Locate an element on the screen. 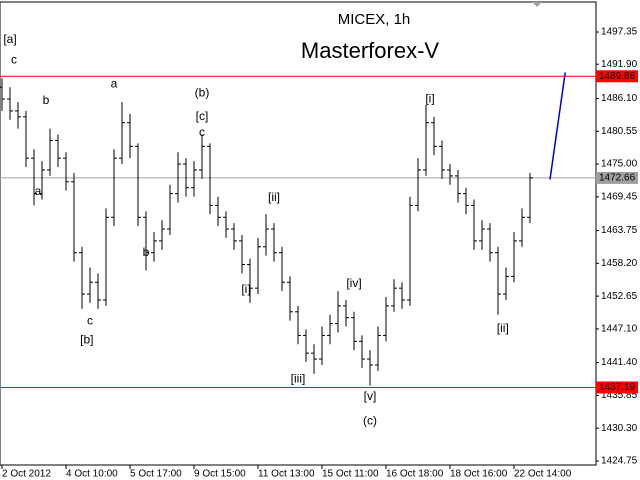  y-tick-label: 1441.40 is located at coordinates (619, 362).